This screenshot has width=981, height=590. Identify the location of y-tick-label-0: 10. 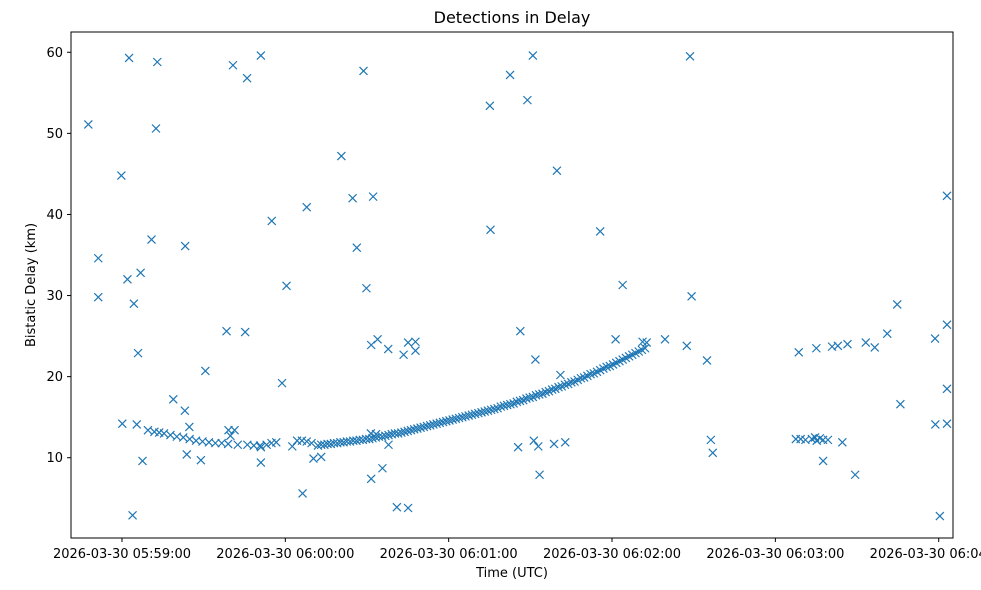
(54, 458).